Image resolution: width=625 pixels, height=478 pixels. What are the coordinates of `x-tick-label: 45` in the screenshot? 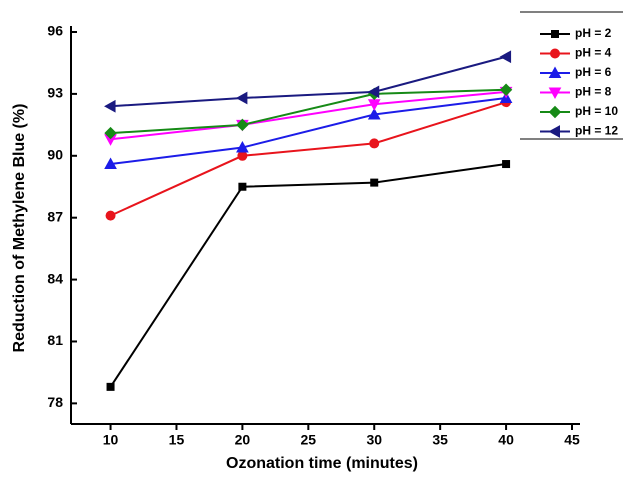 It's located at (572, 440).